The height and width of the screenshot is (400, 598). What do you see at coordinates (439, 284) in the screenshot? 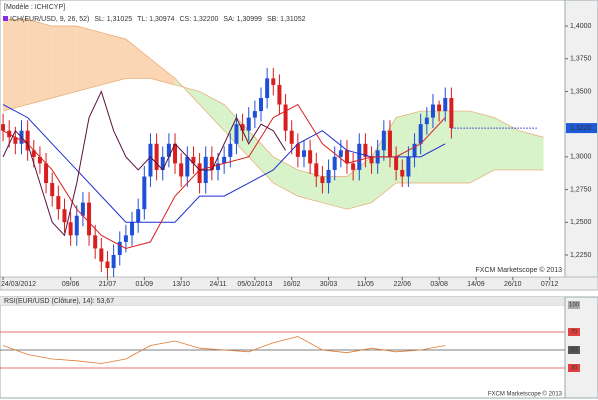
I see `x-tick-label: 03/08` at bounding box center [439, 284].